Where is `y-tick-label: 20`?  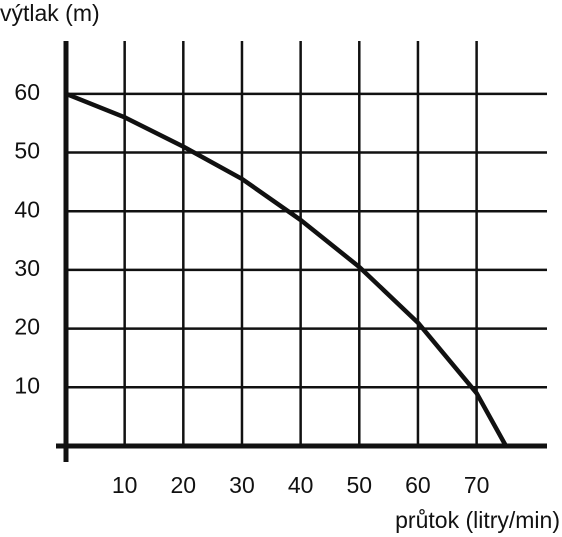 y-tick-label: 20 is located at coordinates (27, 327).